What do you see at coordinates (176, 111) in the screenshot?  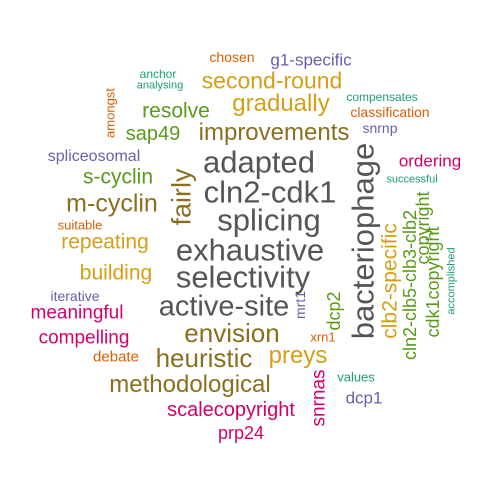 I see `word-resolve: resolve` at bounding box center [176, 111].